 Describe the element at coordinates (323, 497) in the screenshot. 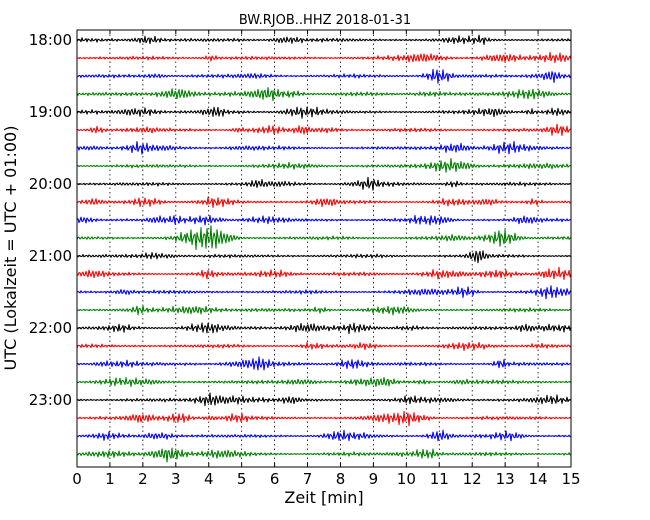

I see `x-axis-label: Zeit [min]` at that location.